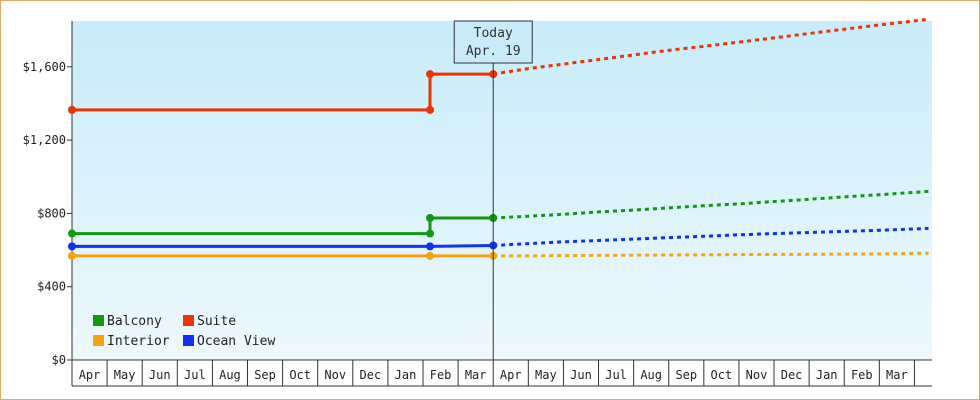 This screenshot has width=980, height=400. I want to click on balcony-forecast-line, so click(711, 204).